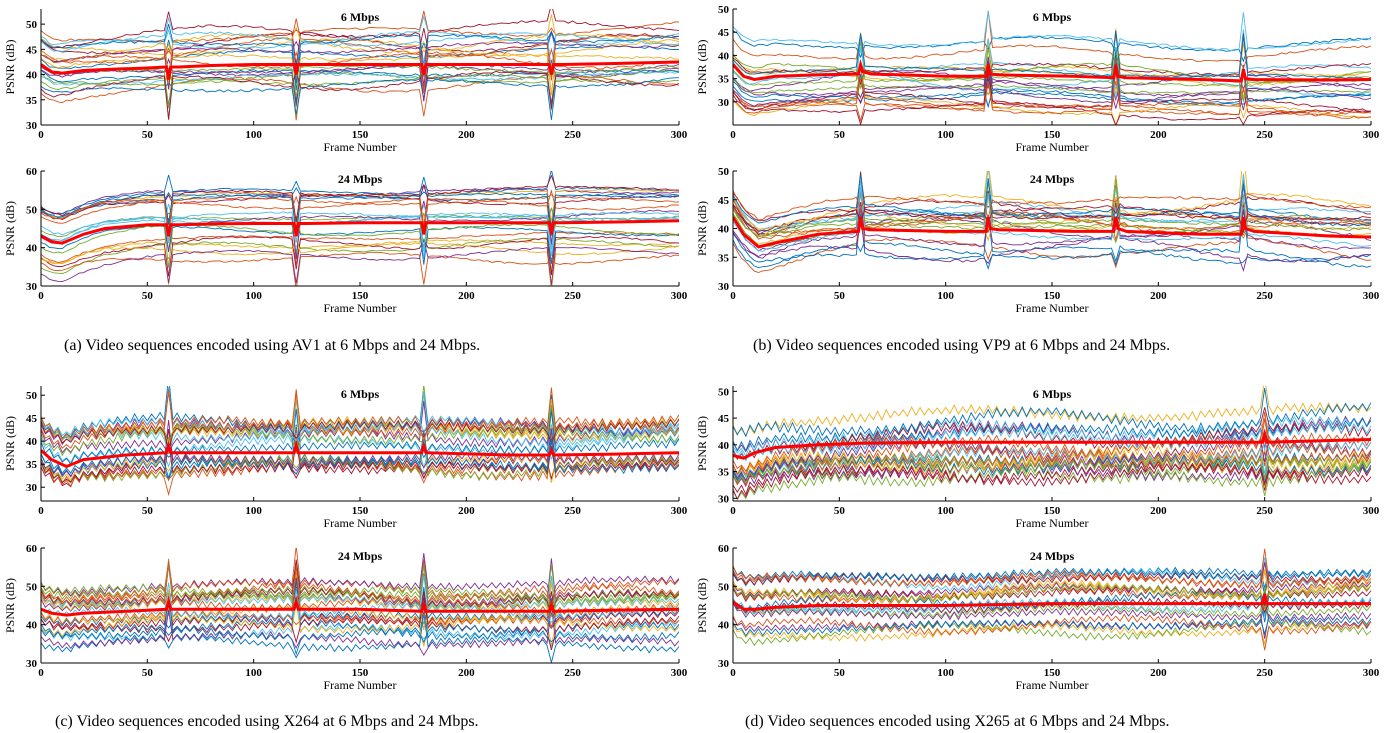 The width and height of the screenshot is (1396, 733). What do you see at coordinates (10, 228) in the screenshot?
I see `y-axis-label: PSNR (dB)` at bounding box center [10, 228].